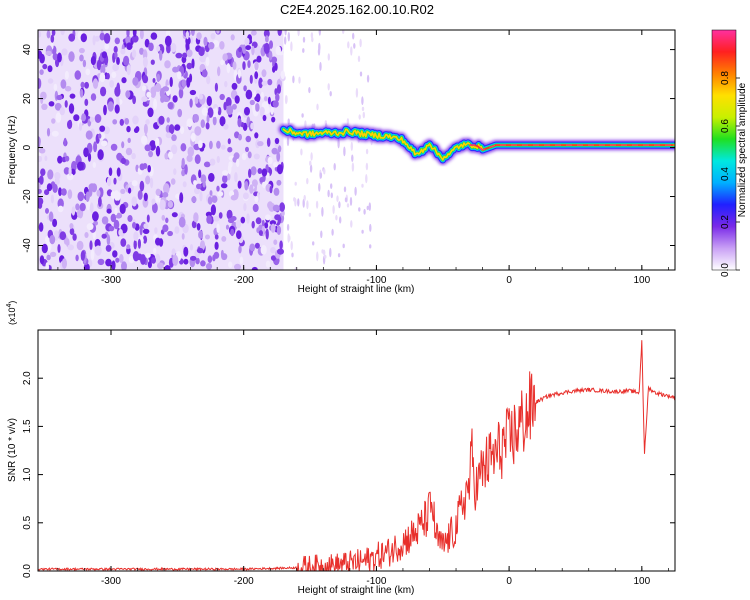  I want to click on snr-y-tick-label: 0.0, so click(27, 571).